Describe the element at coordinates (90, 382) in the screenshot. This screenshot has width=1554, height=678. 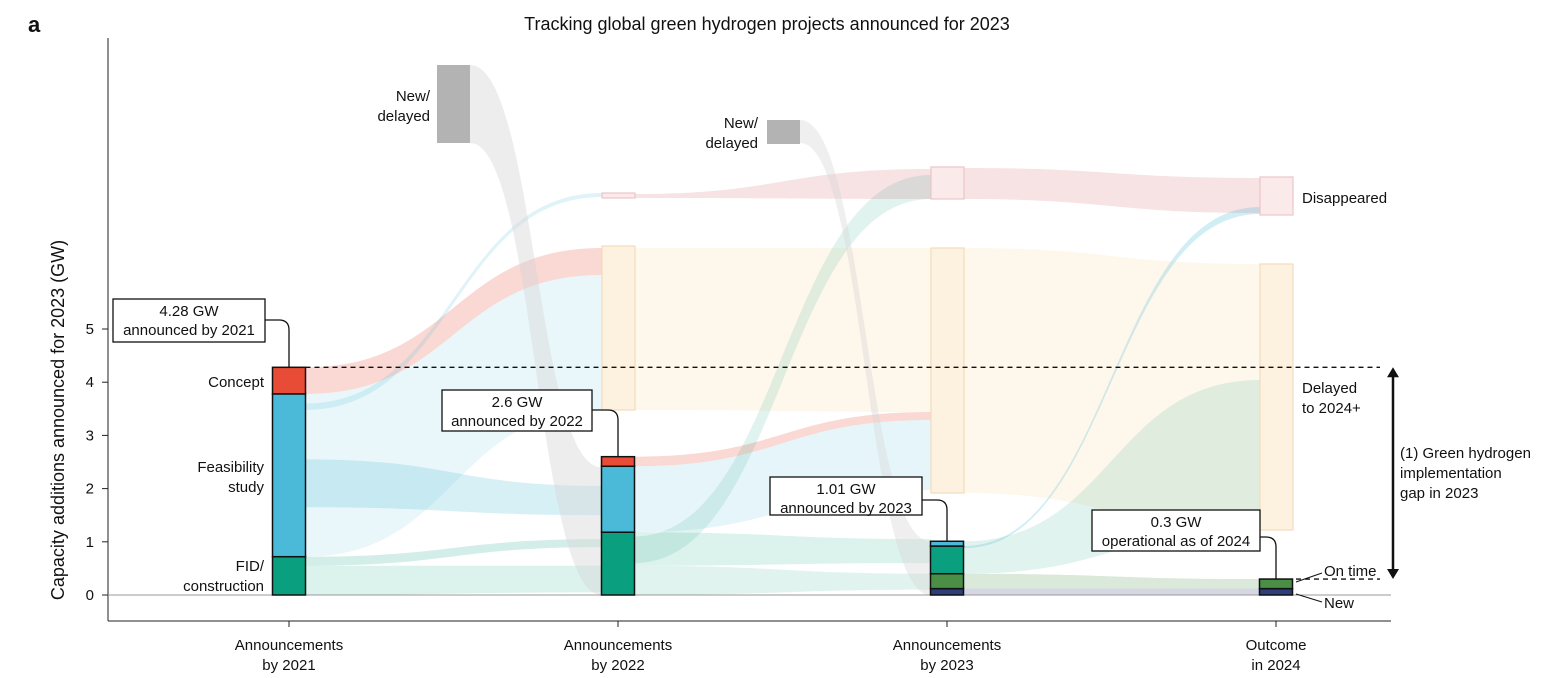
I see `y-tick-label: 4` at that location.